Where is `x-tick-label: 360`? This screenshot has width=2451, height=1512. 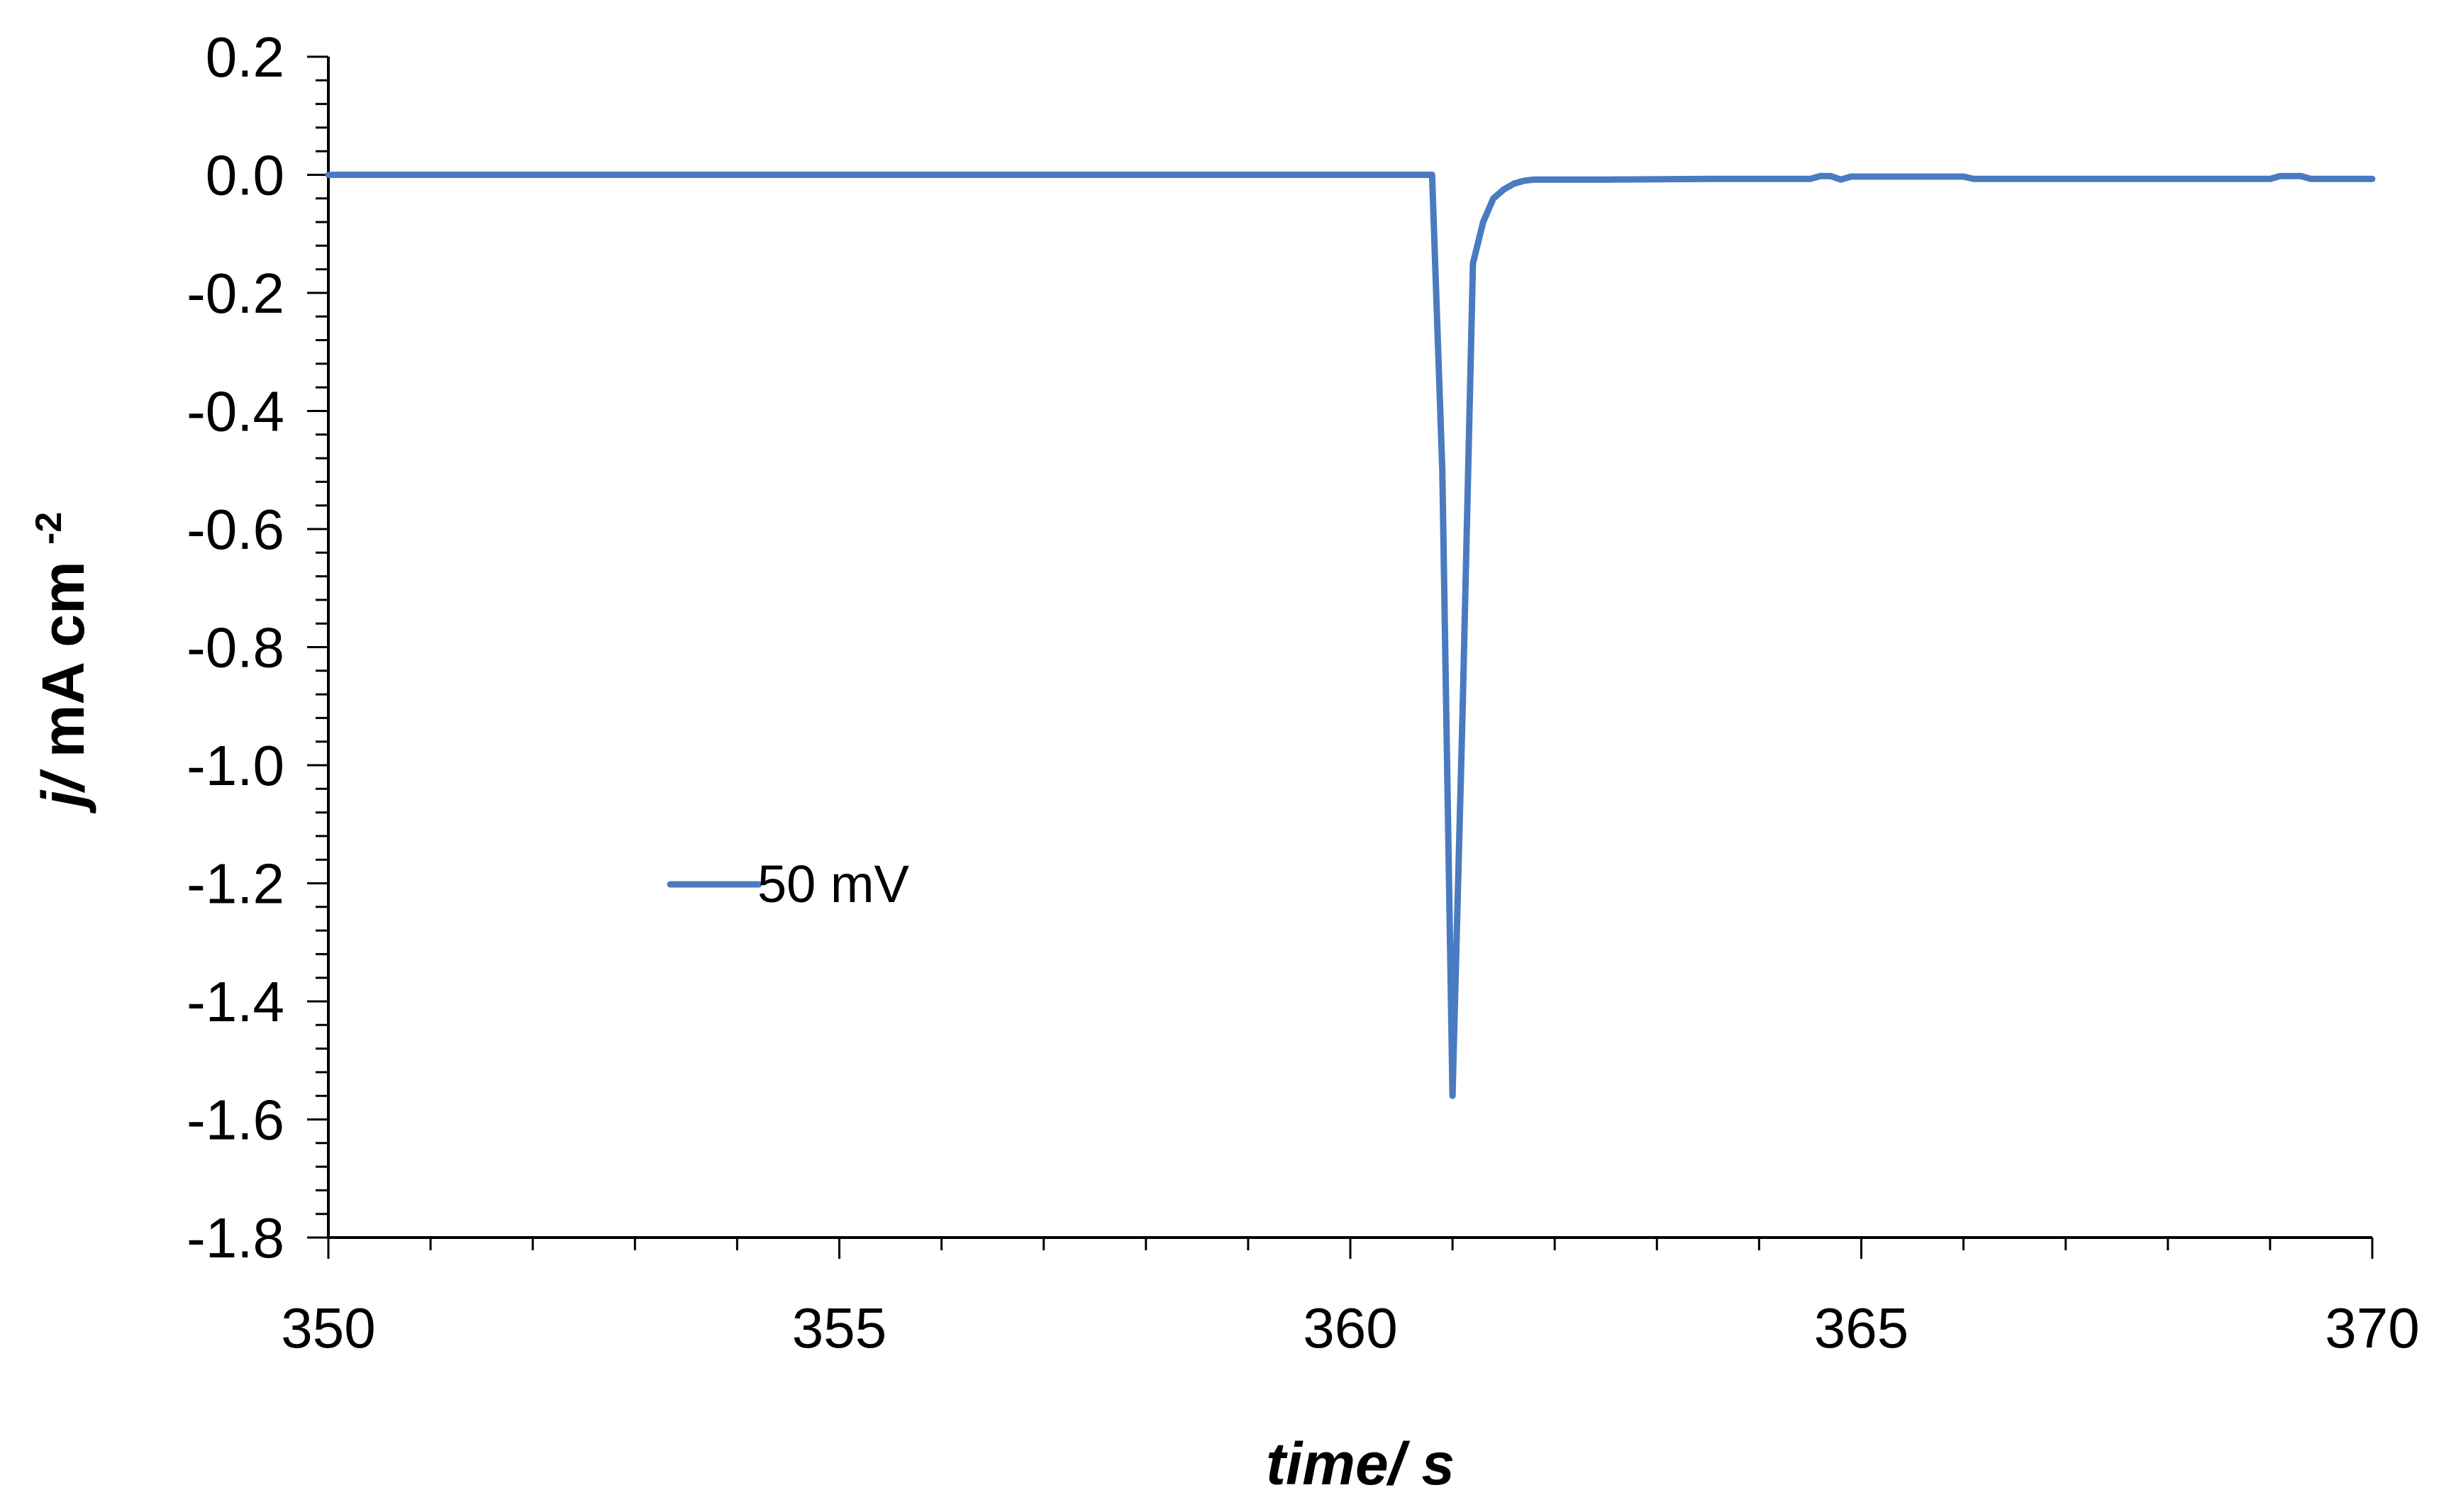 x-tick-label: 360 is located at coordinates (1350, 1328).